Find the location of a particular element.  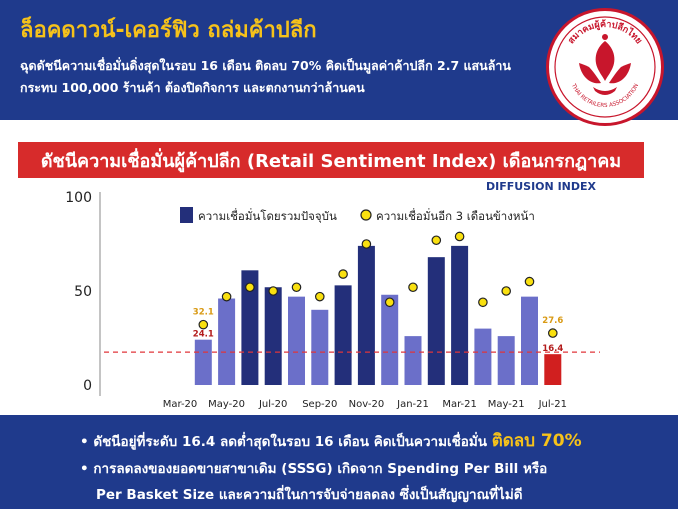

x-tick-label: Jul-21 is located at coordinates (552, 404).